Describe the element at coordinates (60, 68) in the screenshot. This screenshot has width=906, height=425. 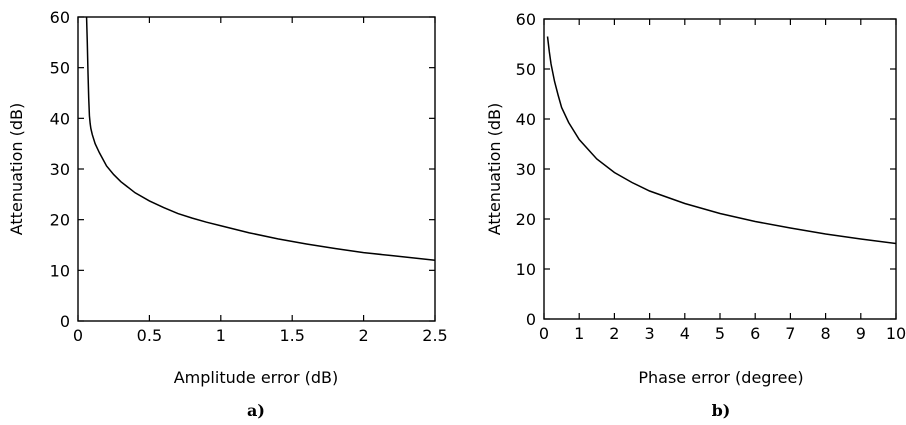
I see `chart-a-y-tick-label: 50` at that location.